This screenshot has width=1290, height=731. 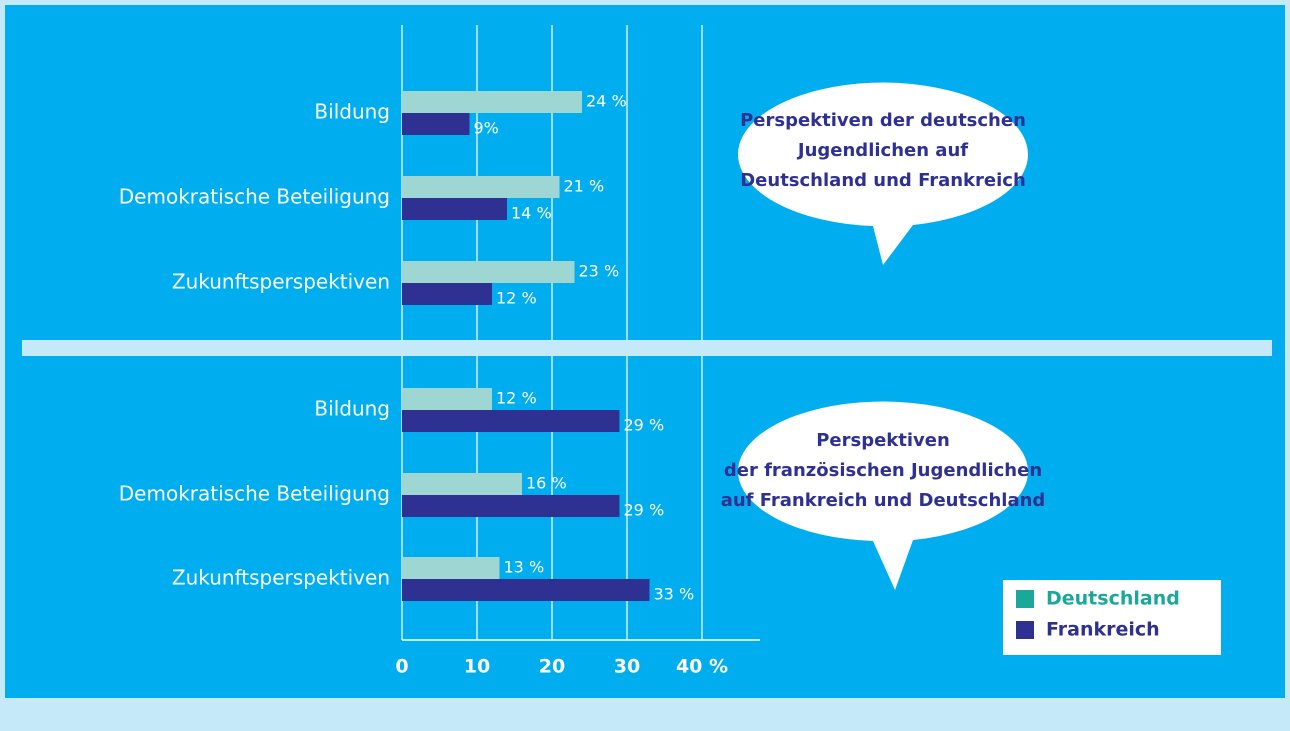 I want to click on value-label: 13 %, so click(x=524, y=567).